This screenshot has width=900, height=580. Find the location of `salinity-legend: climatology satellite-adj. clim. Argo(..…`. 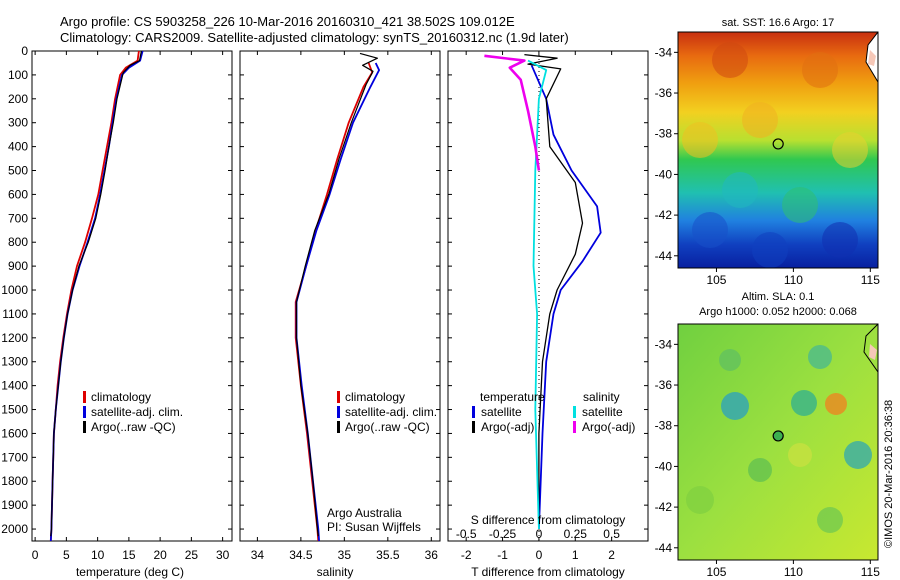

salinity-legend: climatology satellite-adj. clim. Argo(..… is located at coordinates (387, 412).